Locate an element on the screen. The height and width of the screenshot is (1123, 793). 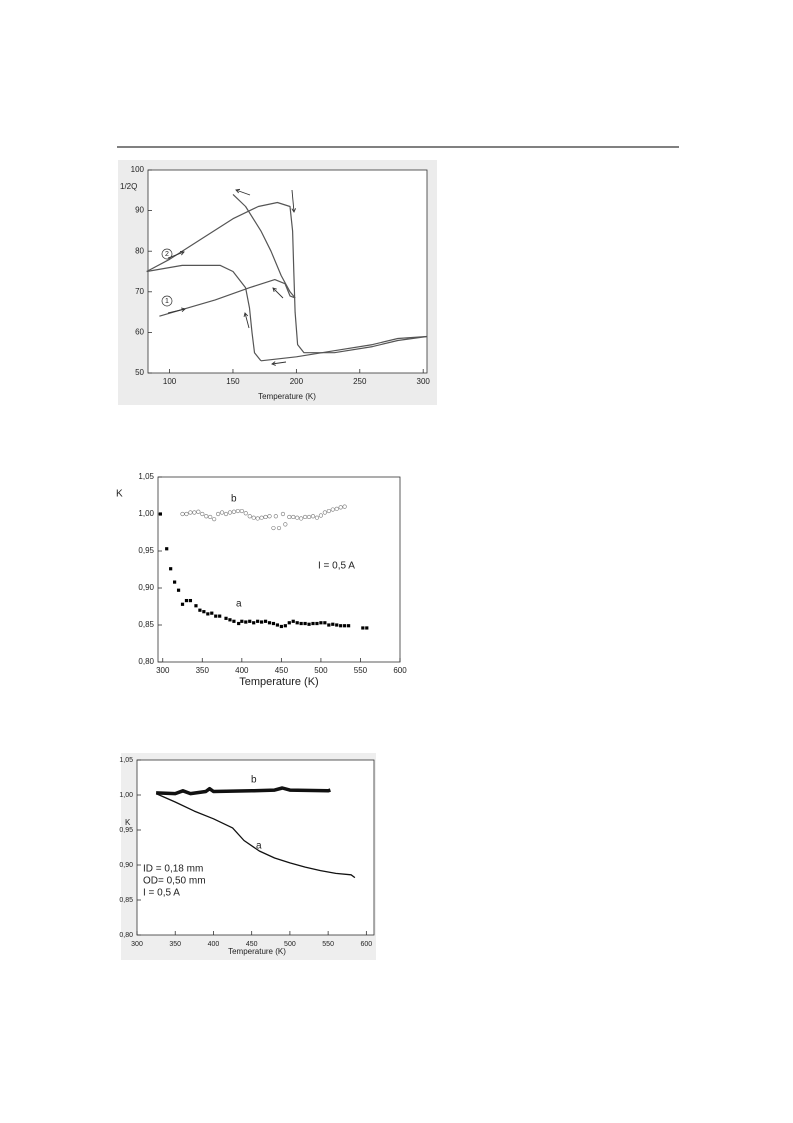
x-tick-label: 600 is located at coordinates (400, 670).